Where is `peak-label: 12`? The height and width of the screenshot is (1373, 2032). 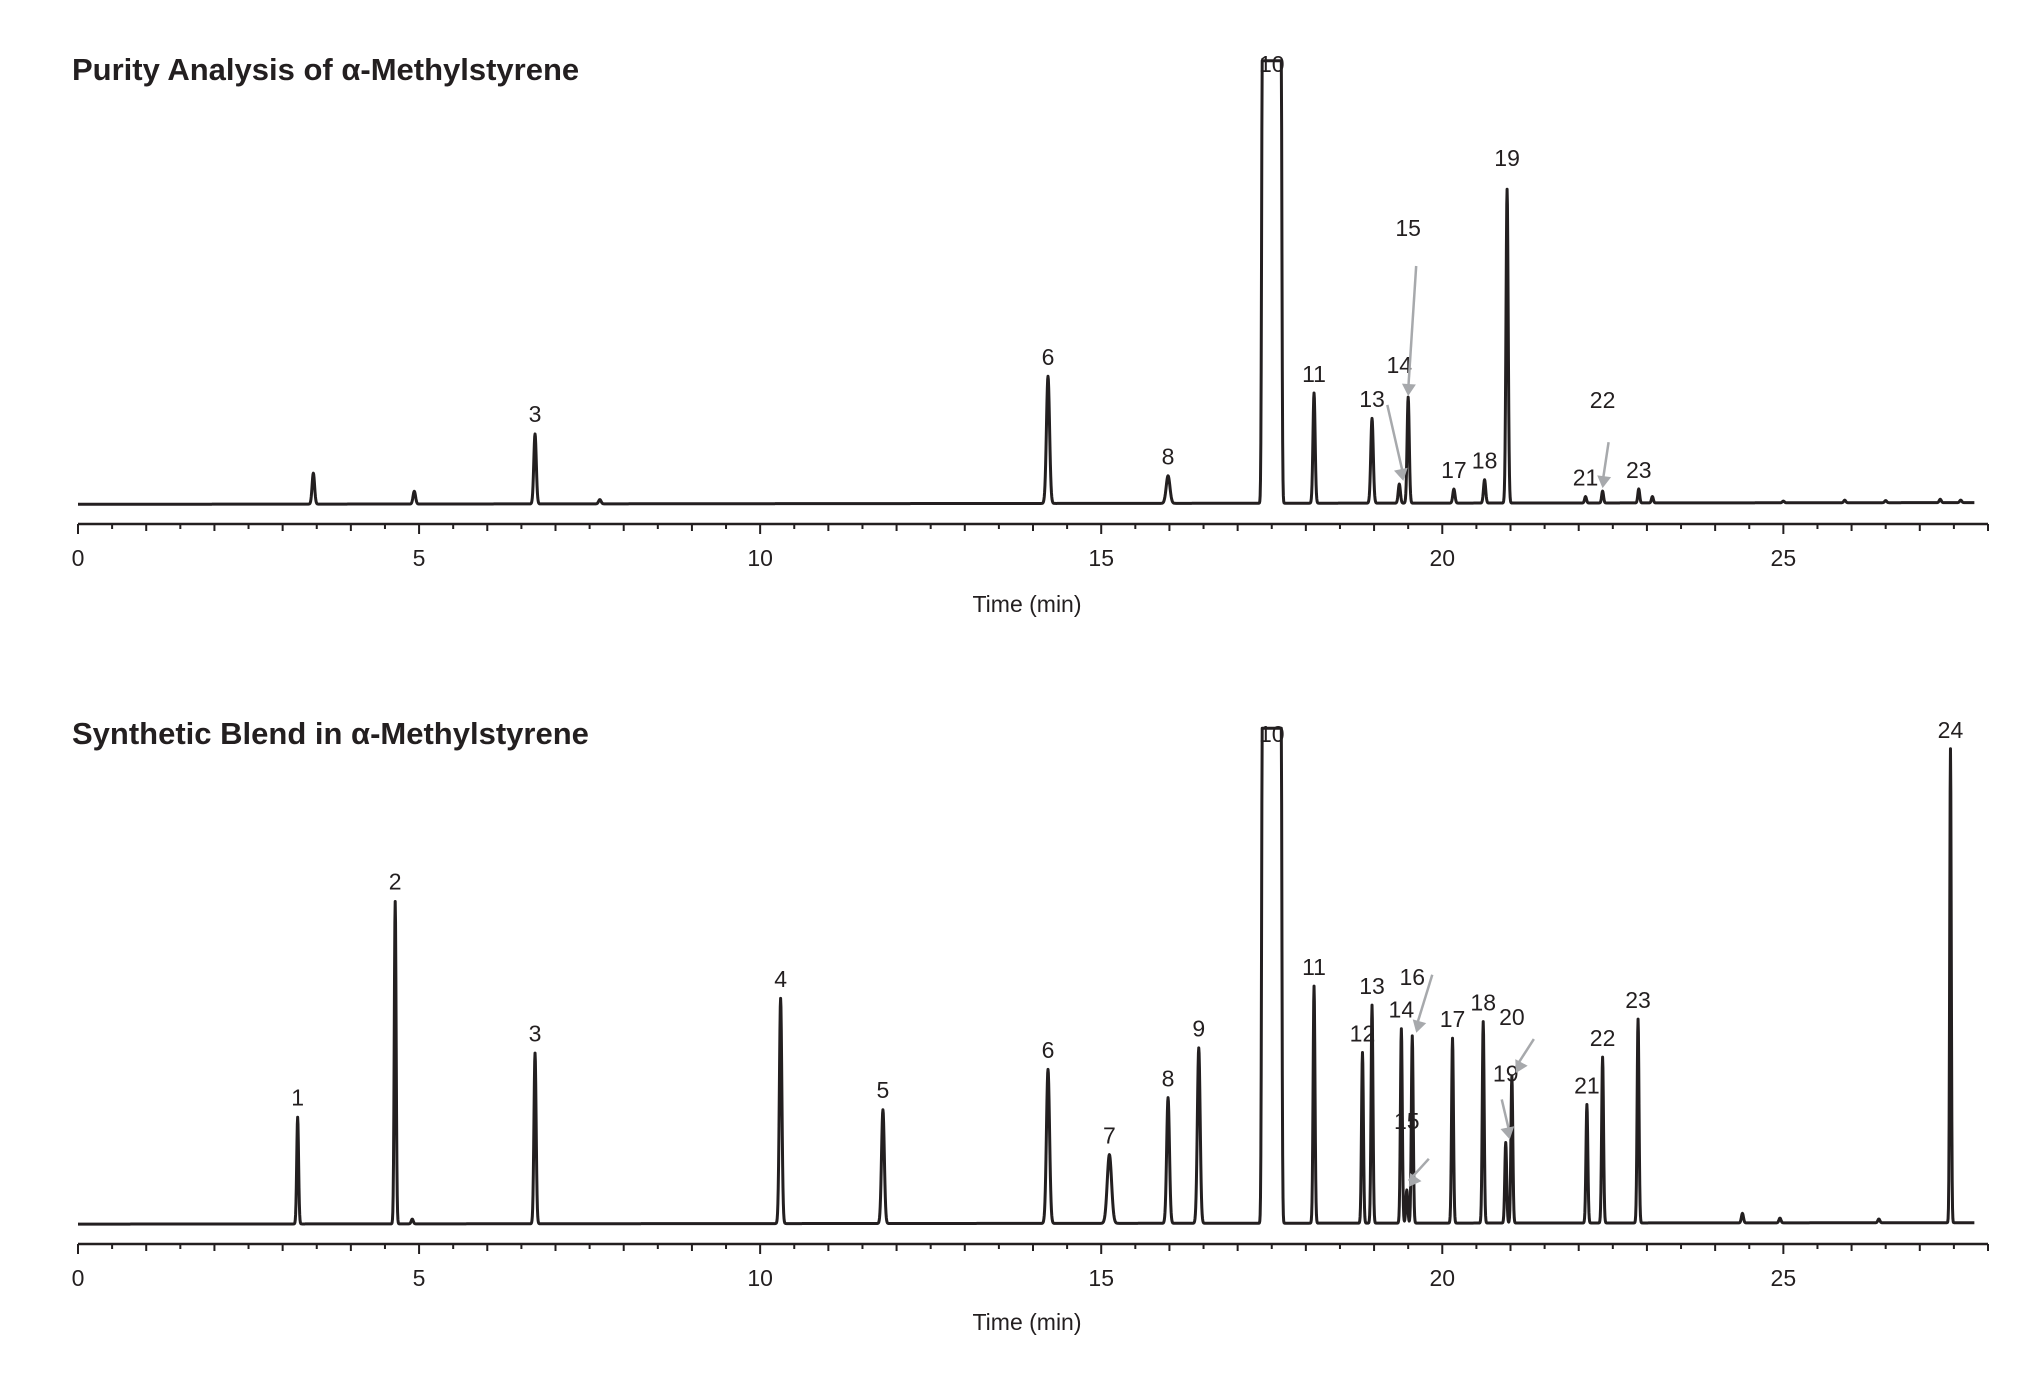
peak-label: 12 is located at coordinates (1363, 1033).